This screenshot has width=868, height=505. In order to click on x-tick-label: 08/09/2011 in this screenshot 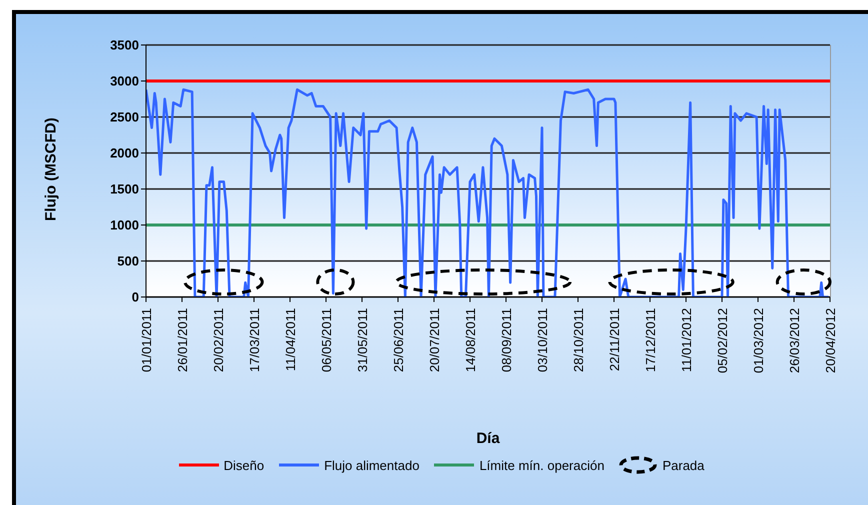, I will do `click(506, 340)`.